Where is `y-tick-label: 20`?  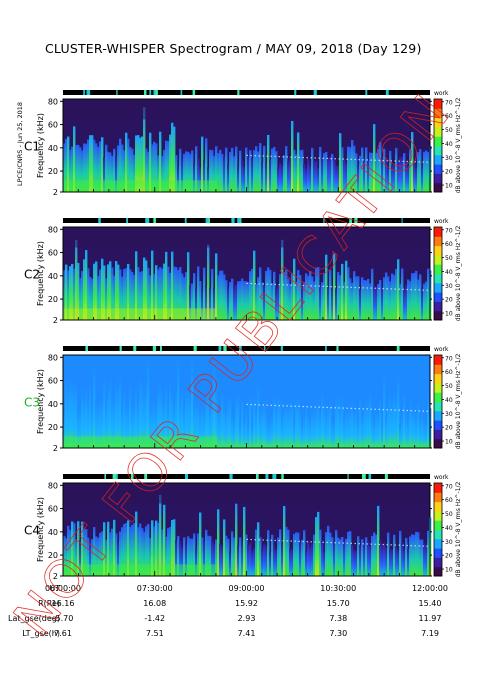
y-tick-label: 20 is located at coordinates (53, 171).